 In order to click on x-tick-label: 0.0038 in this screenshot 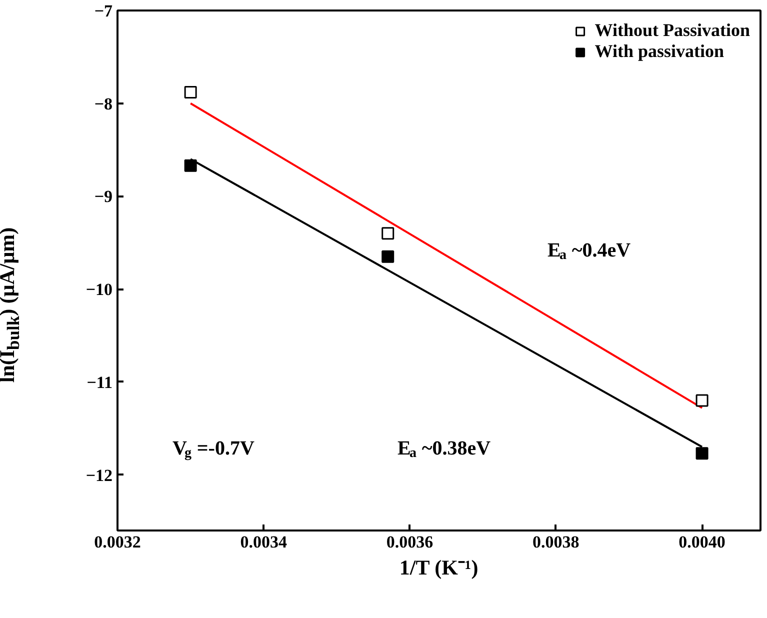, I will do `click(556, 542)`.